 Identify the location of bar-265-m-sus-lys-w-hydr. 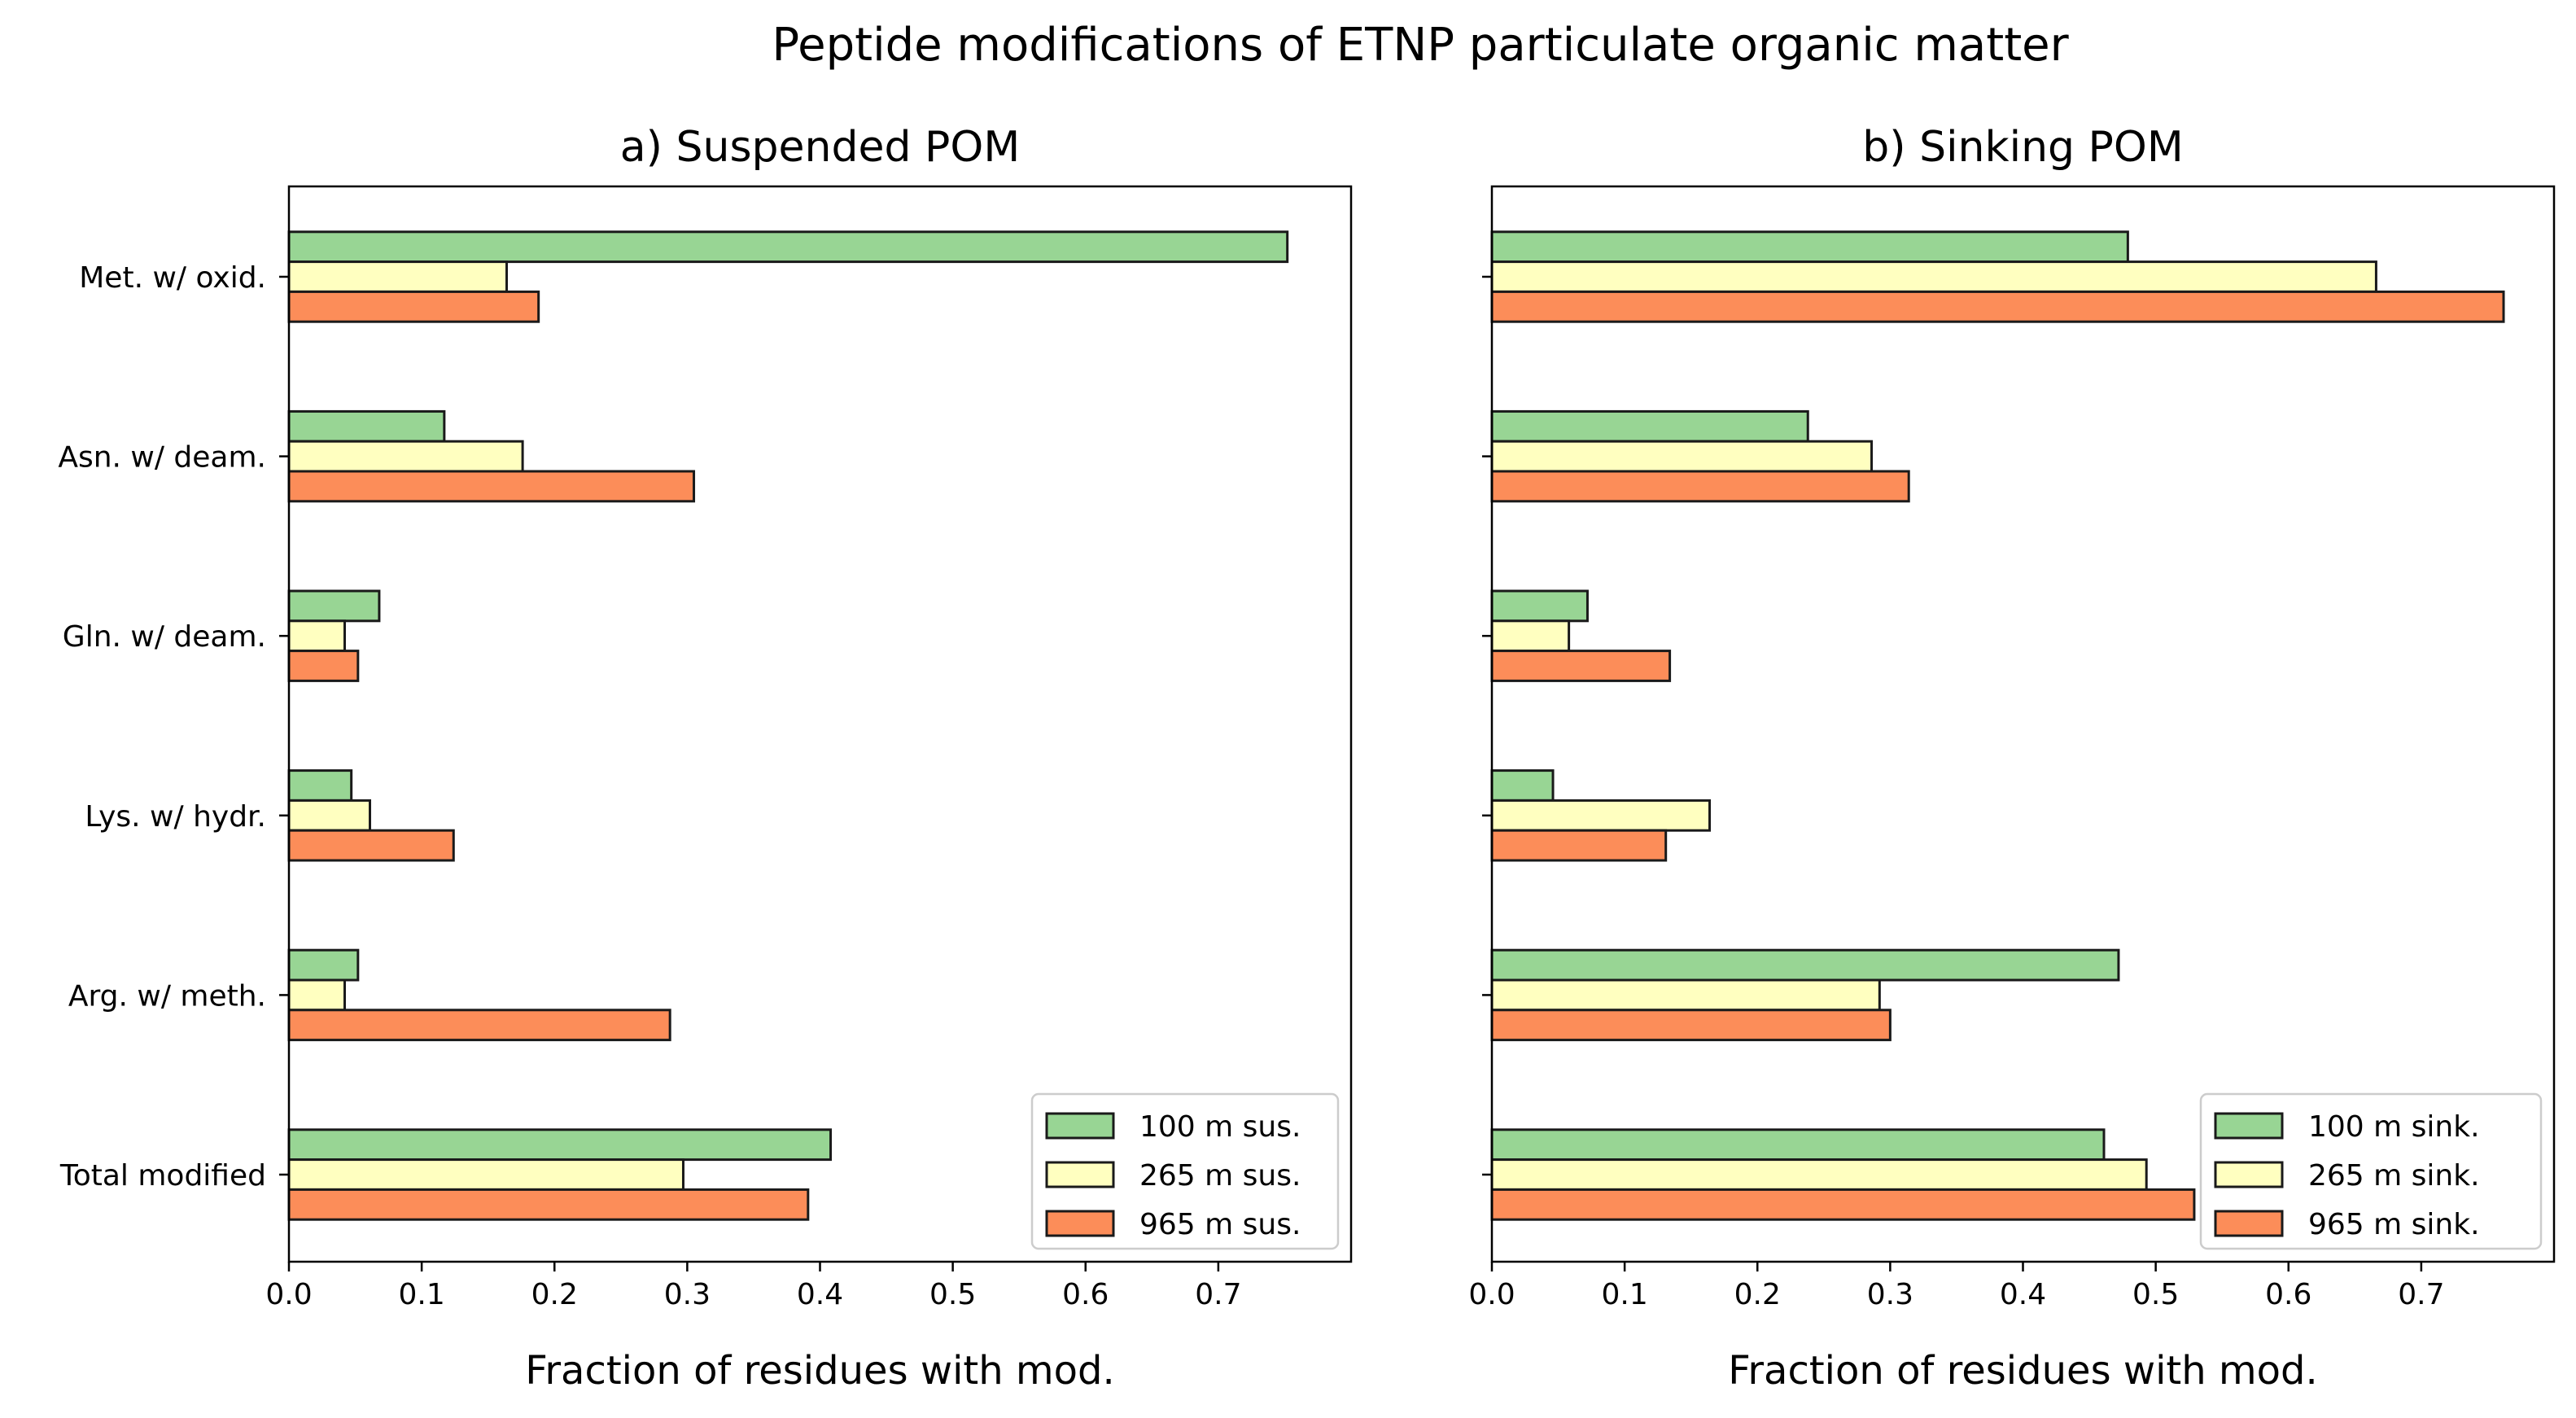
(329, 815).